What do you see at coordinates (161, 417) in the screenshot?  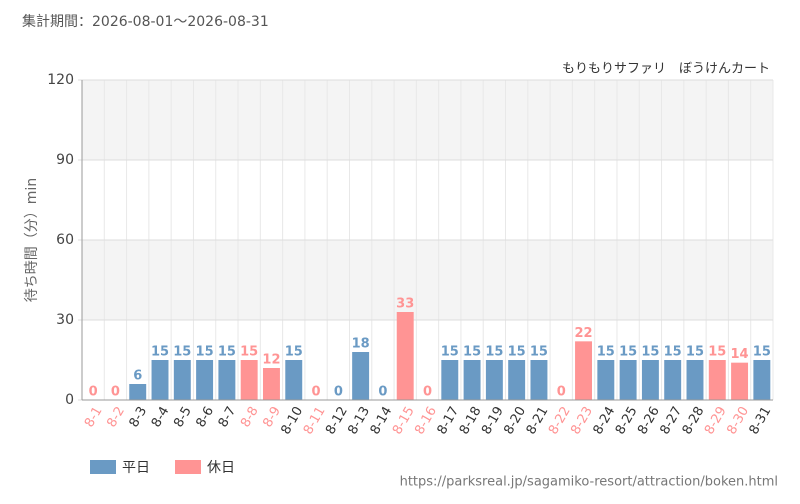 I see `x-tick-label: 8-4` at bounding box center [161, 417].